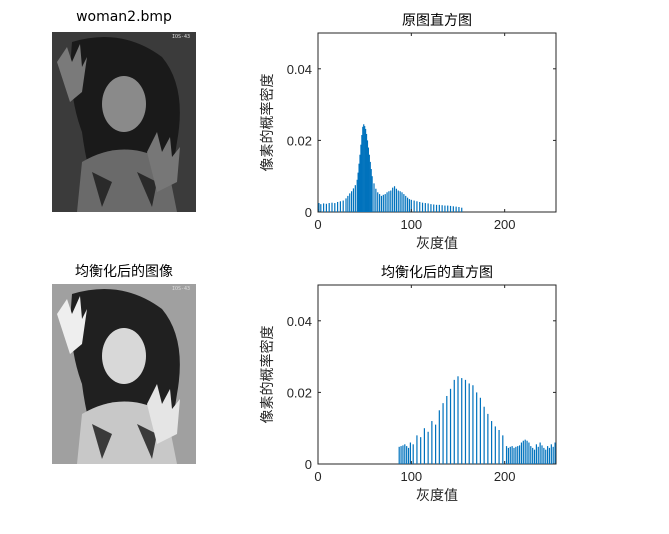 This screenshot has width=669, height=534. Describe the element at coordinates (124, 272) in the screenshot. I see `image-title-equalized: 均衡化后的图像` at that location.